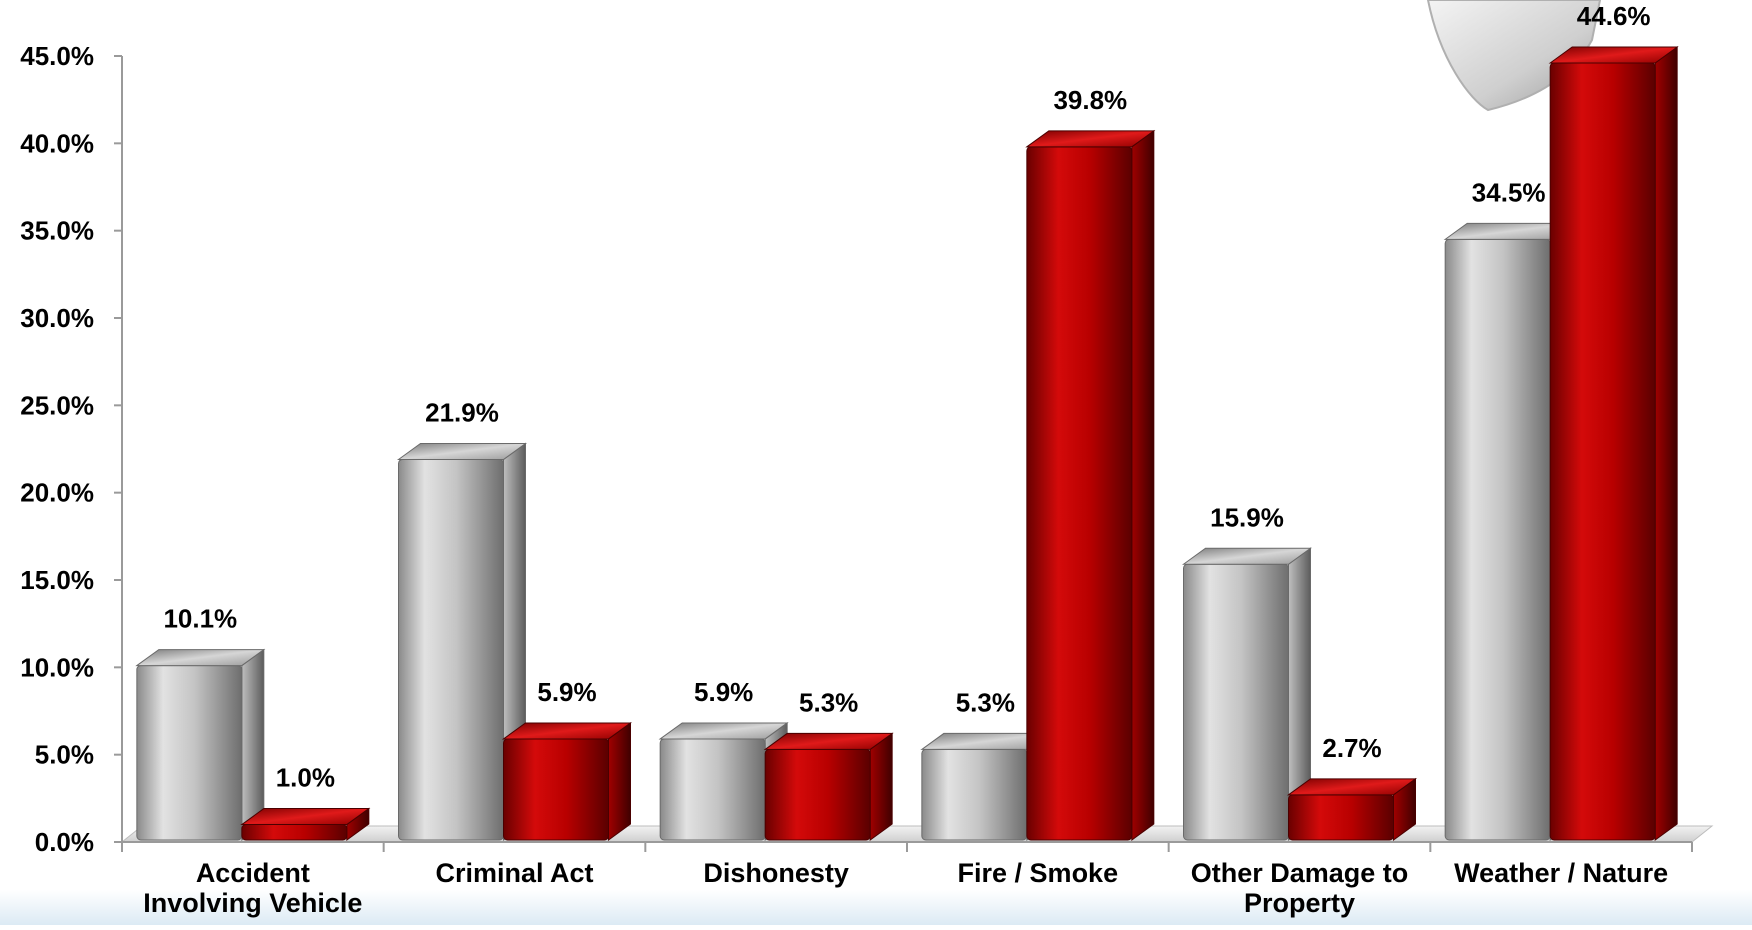 This screenshot has width=1752, height=930. I want to click on category-label: Criminal Act, so click(514, 873).